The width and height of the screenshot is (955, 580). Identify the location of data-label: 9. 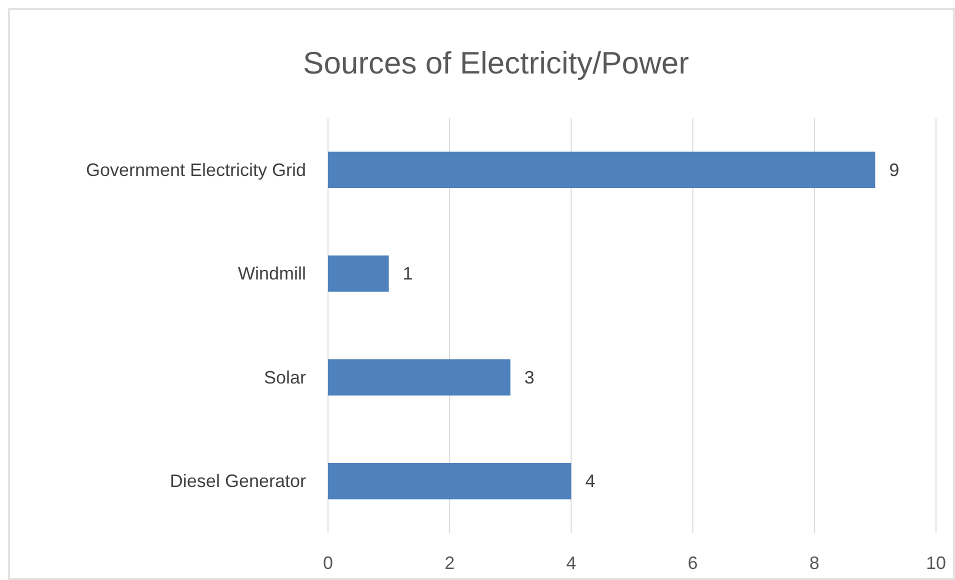
(894, 170).